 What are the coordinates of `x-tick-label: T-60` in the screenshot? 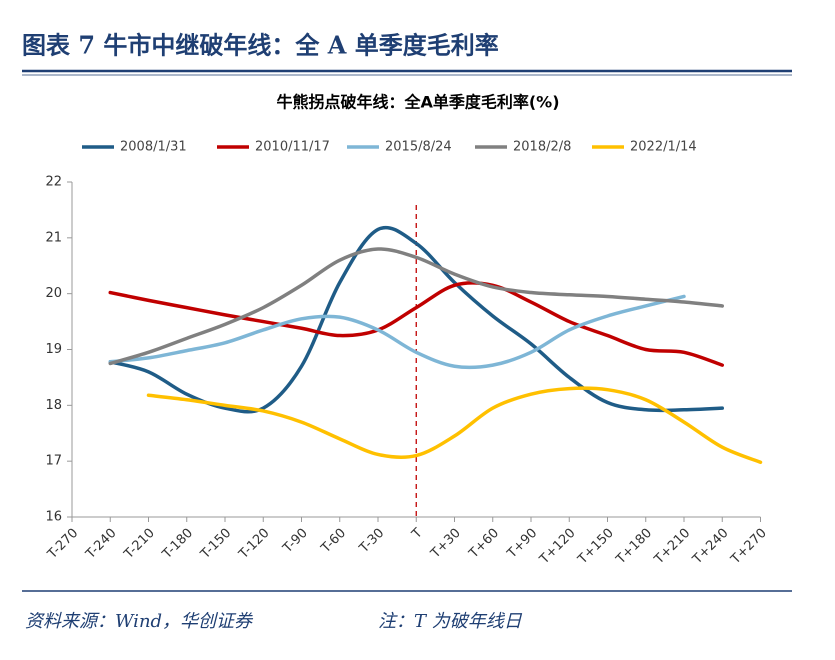 It's located at (333, 541).